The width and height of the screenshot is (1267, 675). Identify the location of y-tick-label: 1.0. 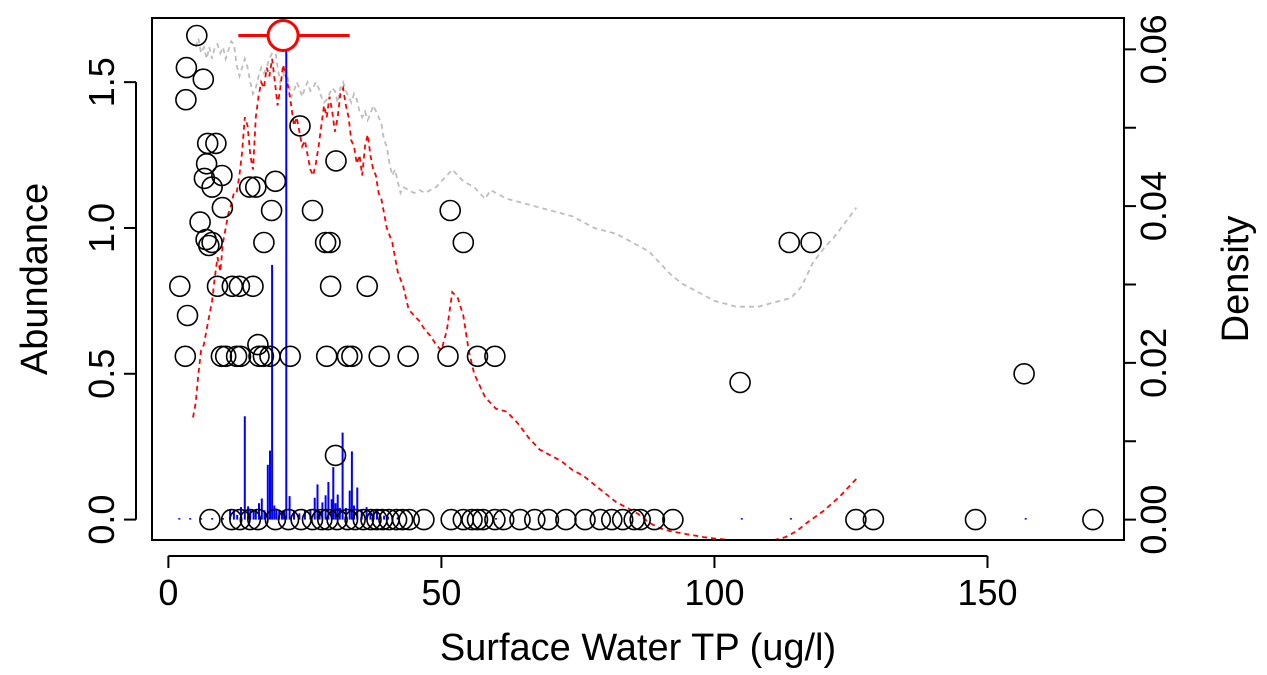
(101, 228).